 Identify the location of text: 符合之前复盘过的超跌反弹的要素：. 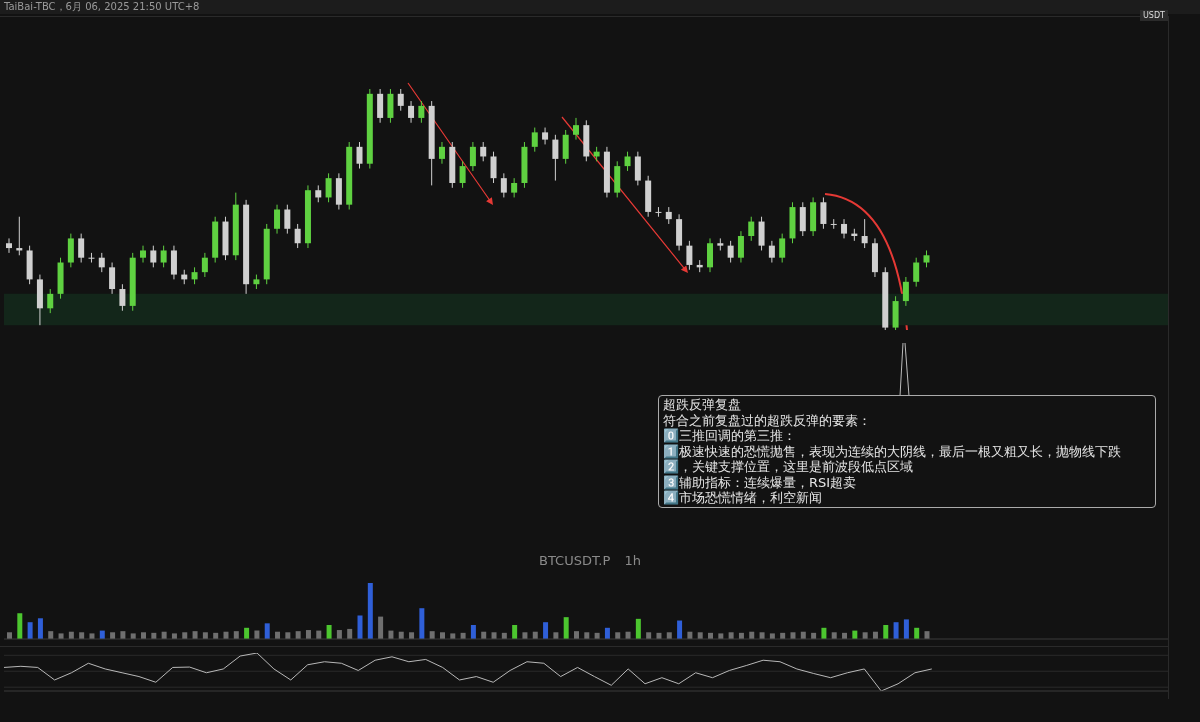
(767, 420).